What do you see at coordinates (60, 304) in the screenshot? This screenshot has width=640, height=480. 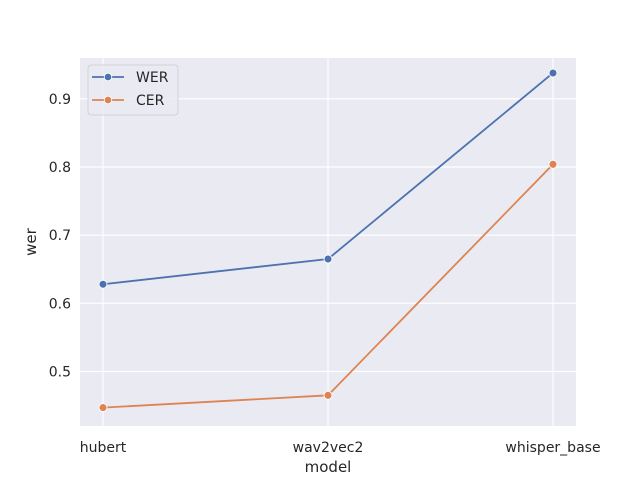 I see `y-tick-label: 0.6` at bounding box center [60, 304].